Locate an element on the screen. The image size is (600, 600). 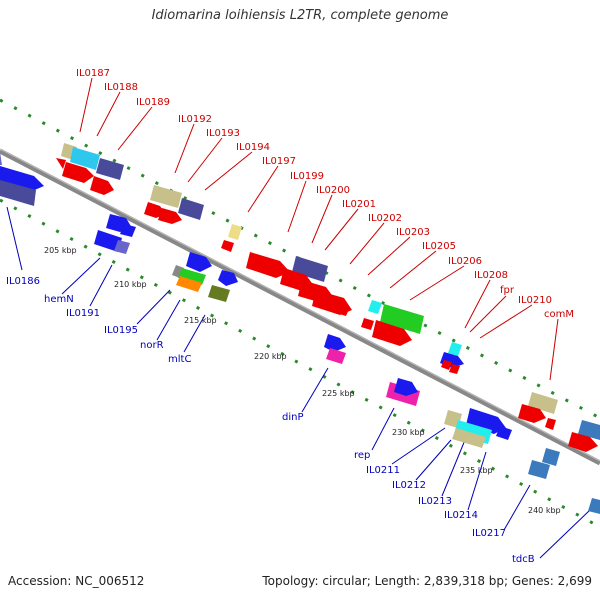
gene-label-il0212: IL0212 is located at coordinates (409, 485).